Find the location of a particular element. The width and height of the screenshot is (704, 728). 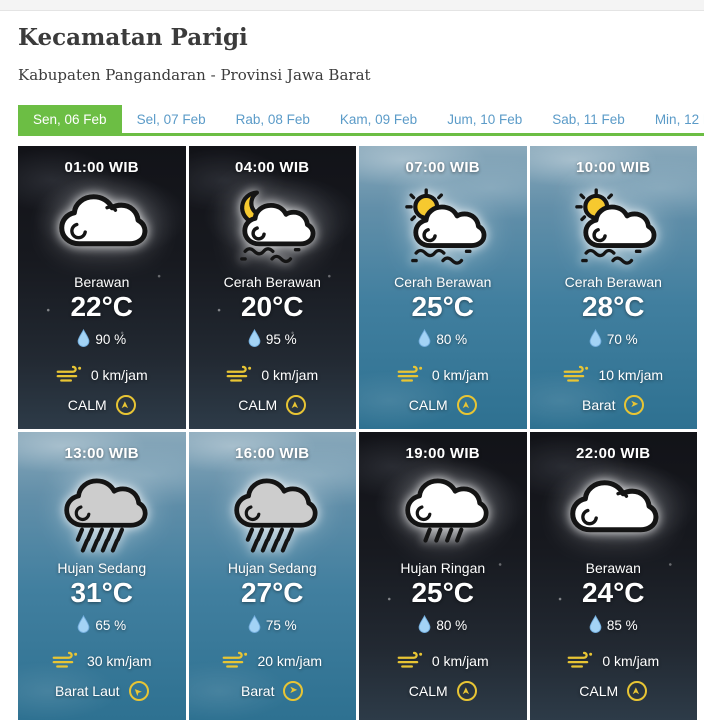

tab-kam-09-feb: Kam, 09 Feb is located at coordinates (378, 119).